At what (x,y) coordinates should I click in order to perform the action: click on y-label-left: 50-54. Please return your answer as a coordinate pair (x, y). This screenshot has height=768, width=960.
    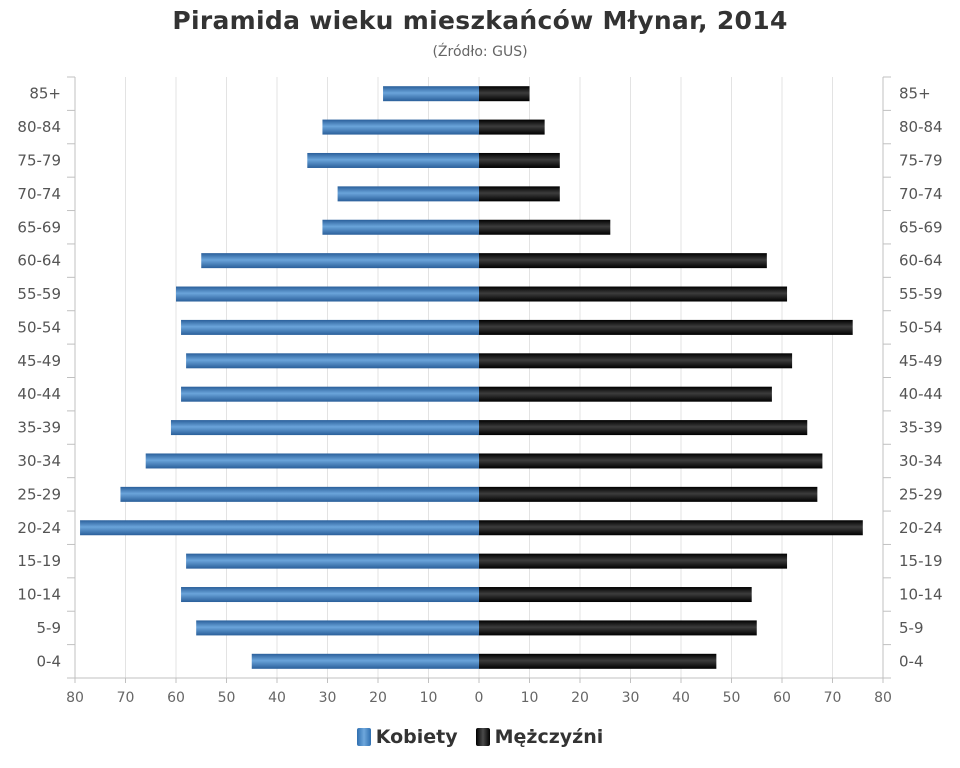
    Looking at the image, I should click on (39, 327).